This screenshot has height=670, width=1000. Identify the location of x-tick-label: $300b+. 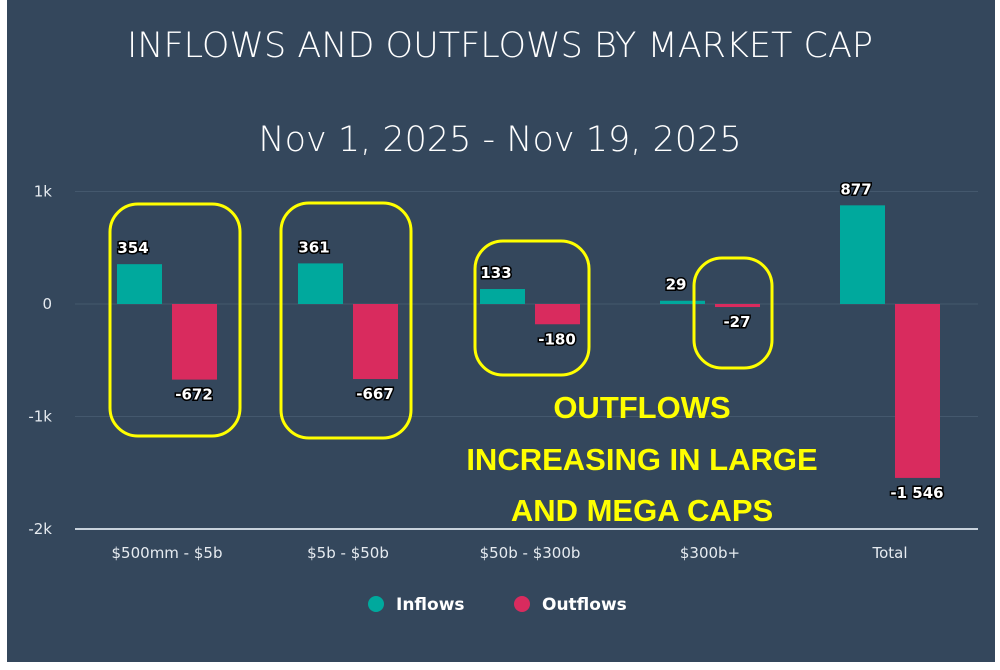
(710, 553).